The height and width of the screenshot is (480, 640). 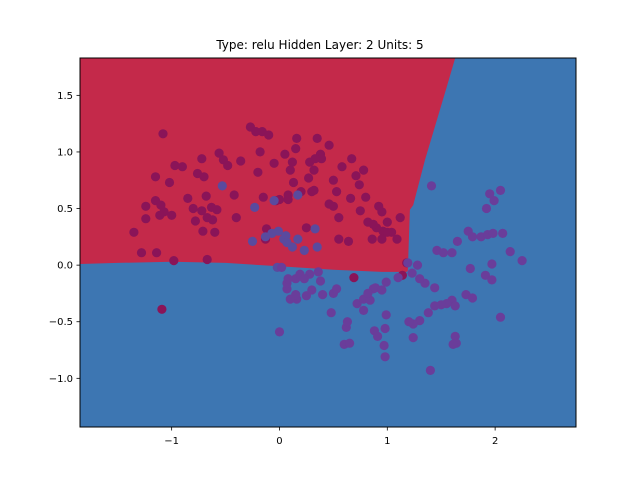 What do you see at coordinates (65, 266) in the screenshot?
I see `y-tick-label: 0.0` at bounding box center [65, 266].